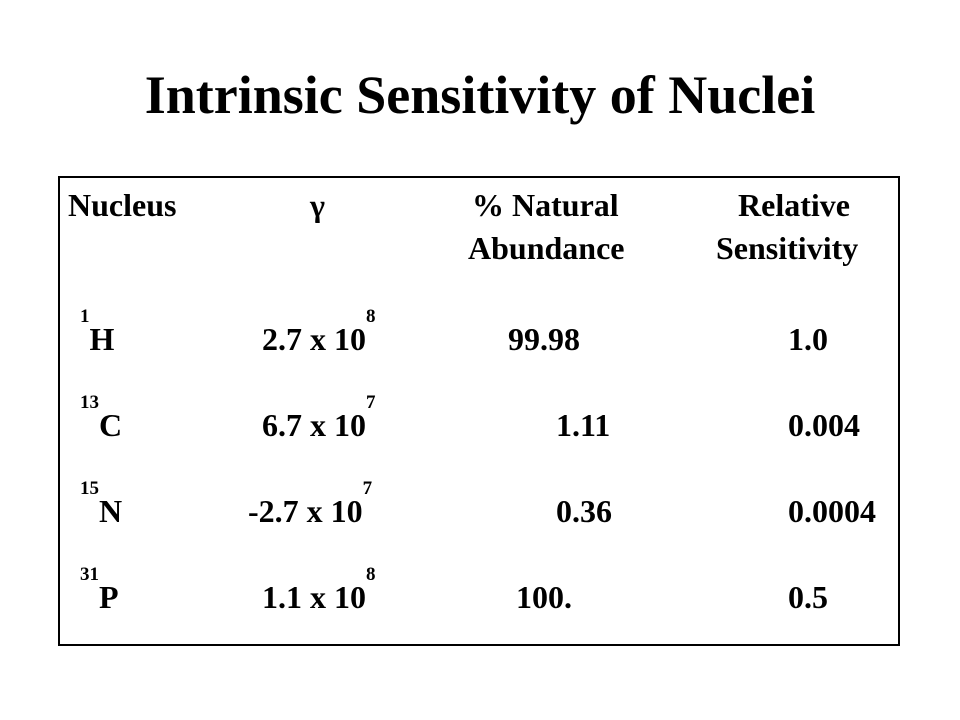 The height and width of the screenshot is (720, 960). I want to click on header-abundance-line1: % Natural, so click(545, 205).